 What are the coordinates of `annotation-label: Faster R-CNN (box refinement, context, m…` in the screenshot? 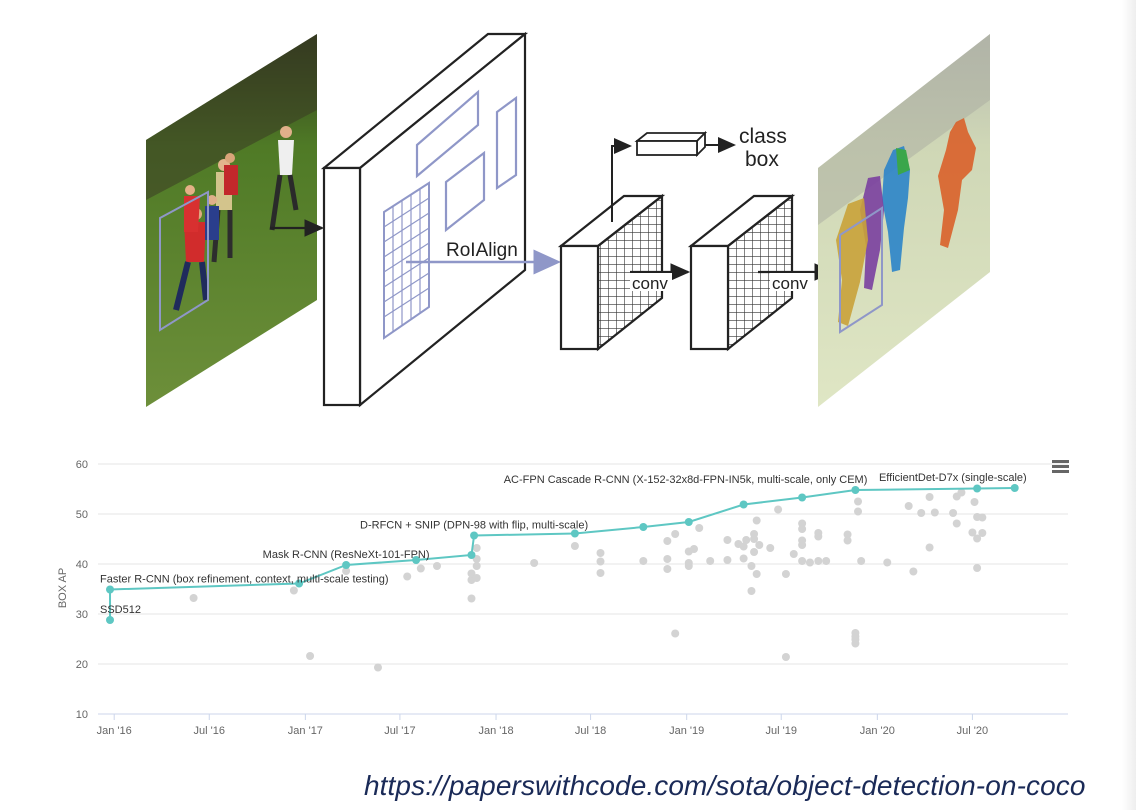 It's located at (244, 580).